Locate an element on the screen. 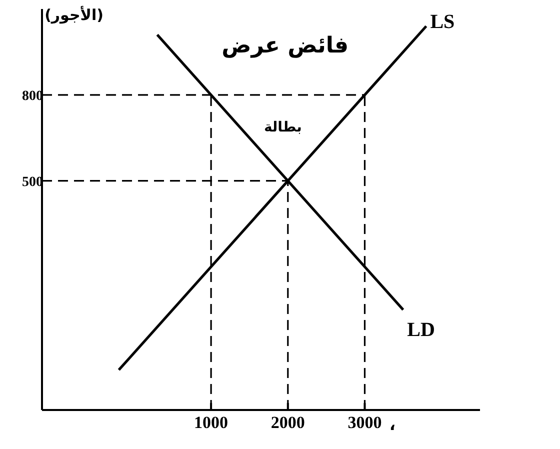 The image size is (560, 449). x-tick-label: 2000 is located at coordinates (287, 422).